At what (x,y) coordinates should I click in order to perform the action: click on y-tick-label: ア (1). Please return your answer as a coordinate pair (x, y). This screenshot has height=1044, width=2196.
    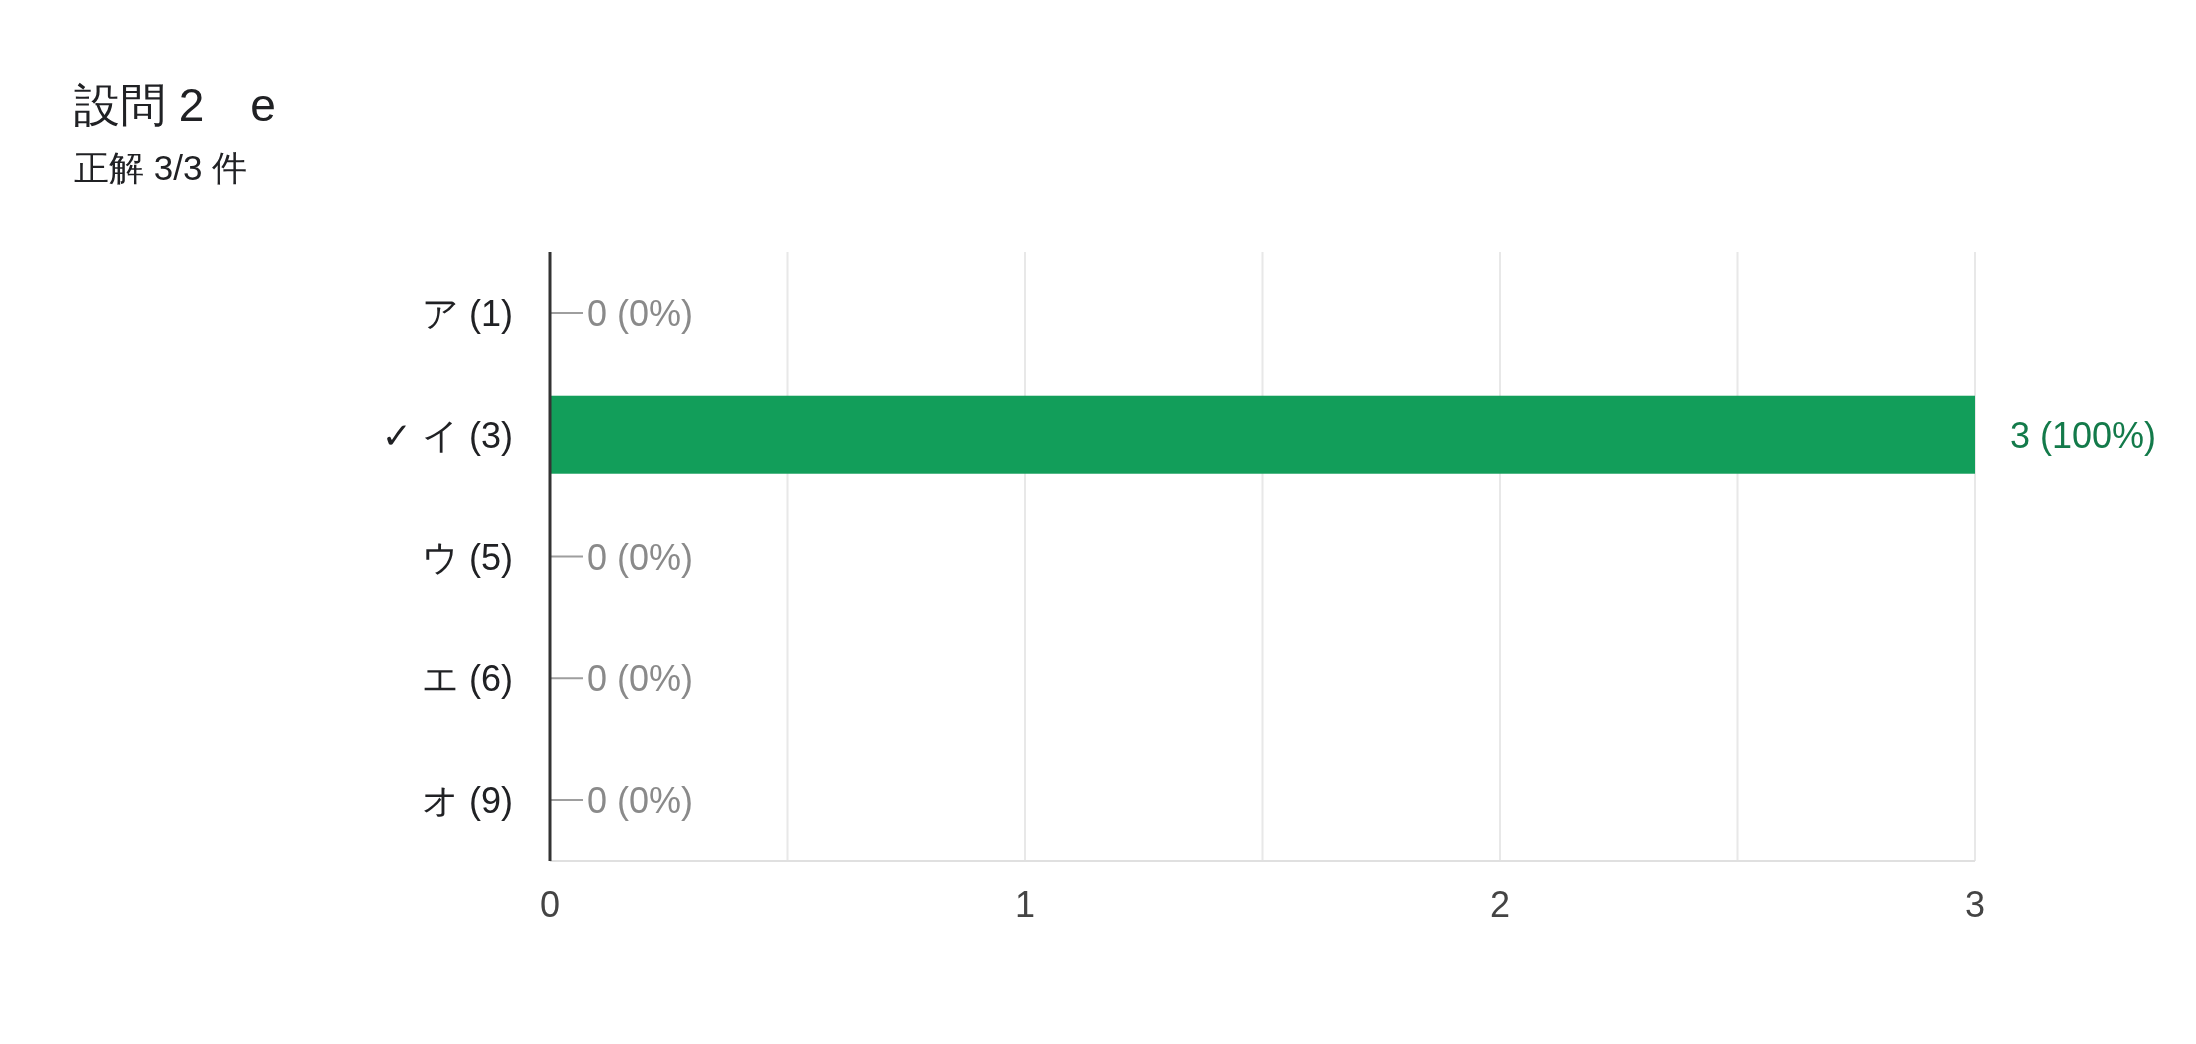
    Looking at the image, I should click on (467, 313).